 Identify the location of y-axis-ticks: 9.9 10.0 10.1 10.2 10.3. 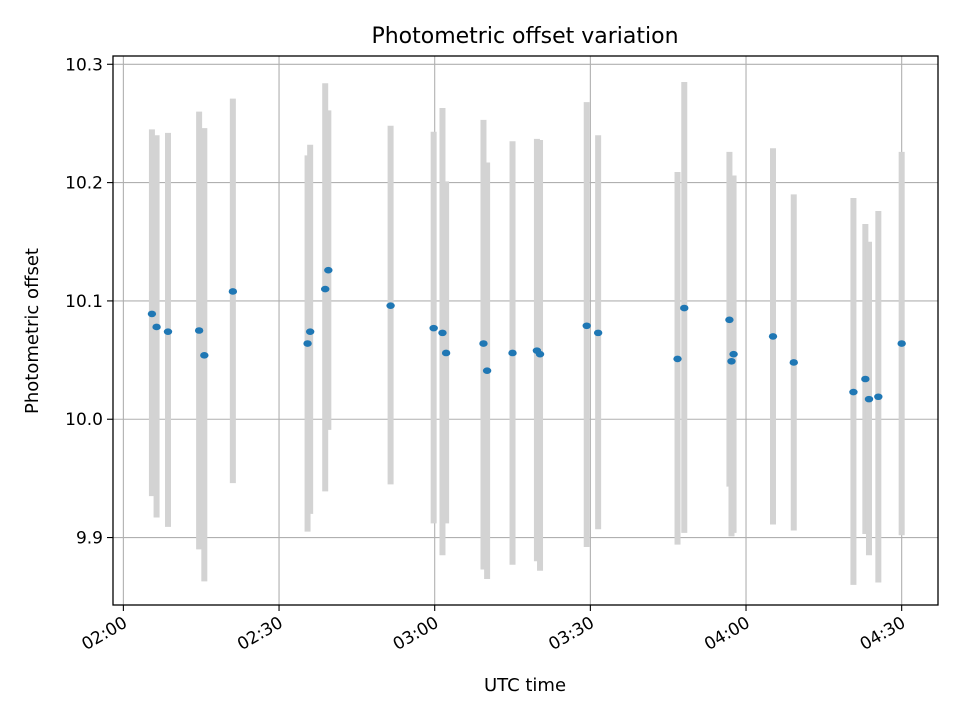
(89, 302).